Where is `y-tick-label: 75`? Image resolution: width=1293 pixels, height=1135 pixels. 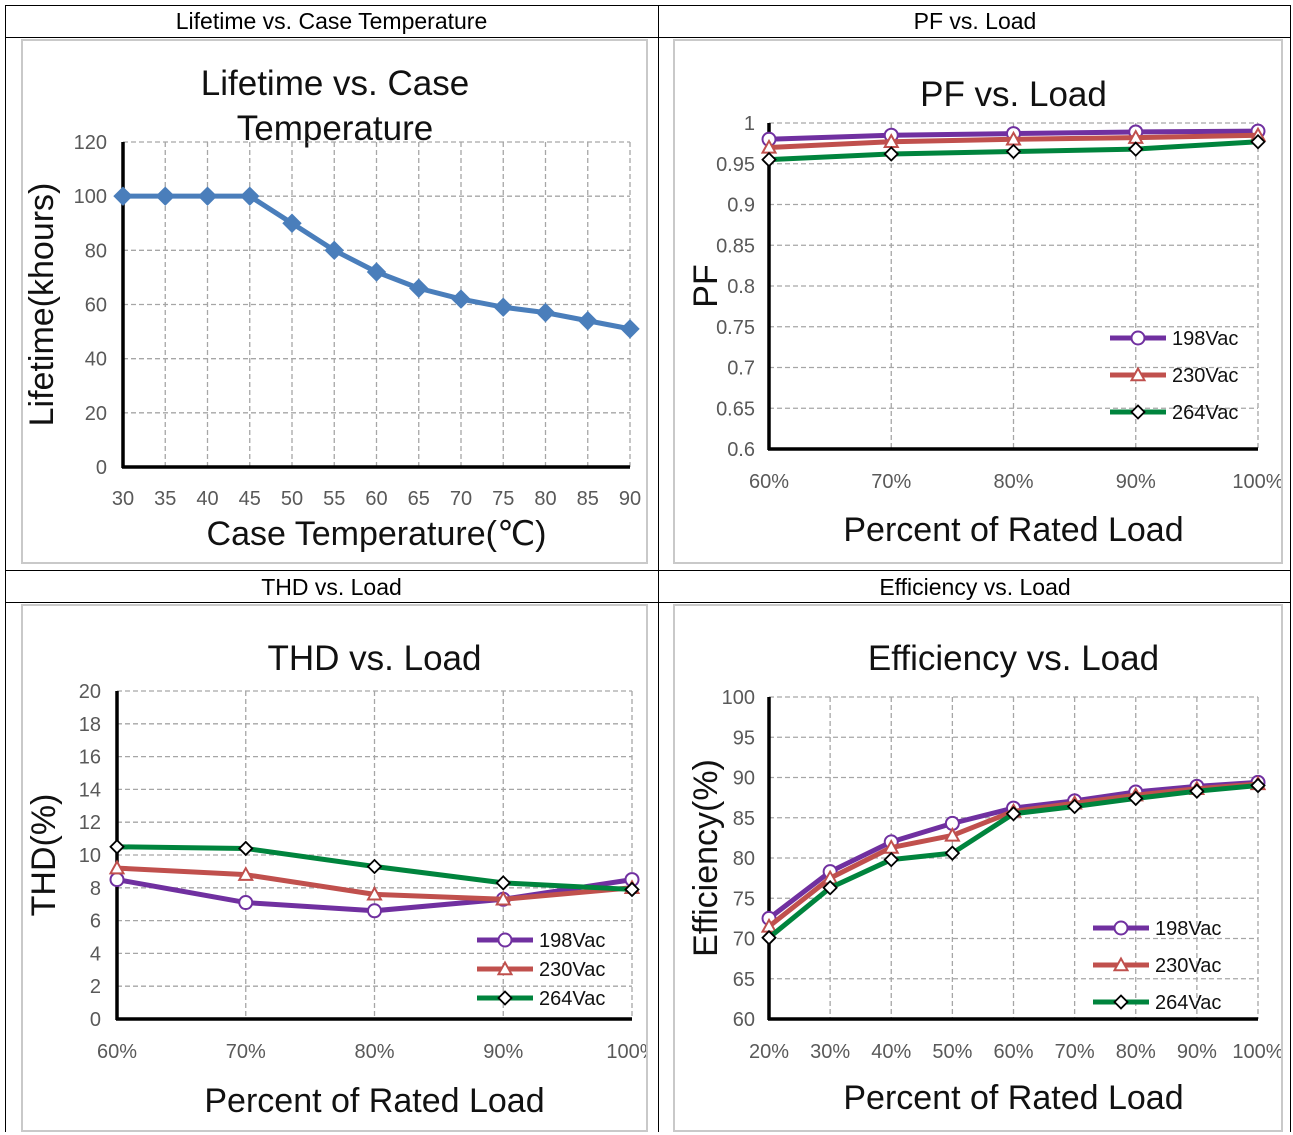
y-tick-label: 75 is located at coordinates (744, 899).